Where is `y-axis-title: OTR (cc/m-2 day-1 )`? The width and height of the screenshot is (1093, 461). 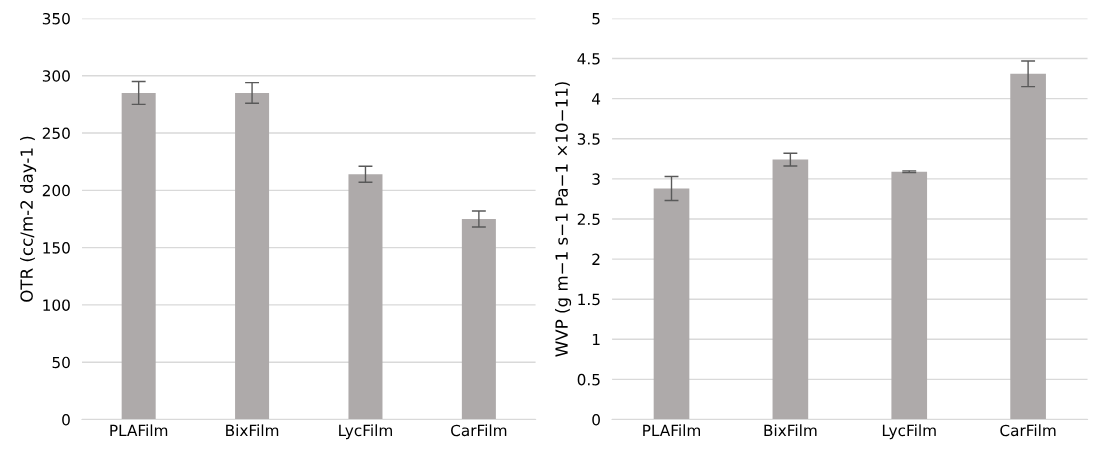
y-axis-title: OTR (cc/m-2 day-1 ) is located at coordinates (28, 219).